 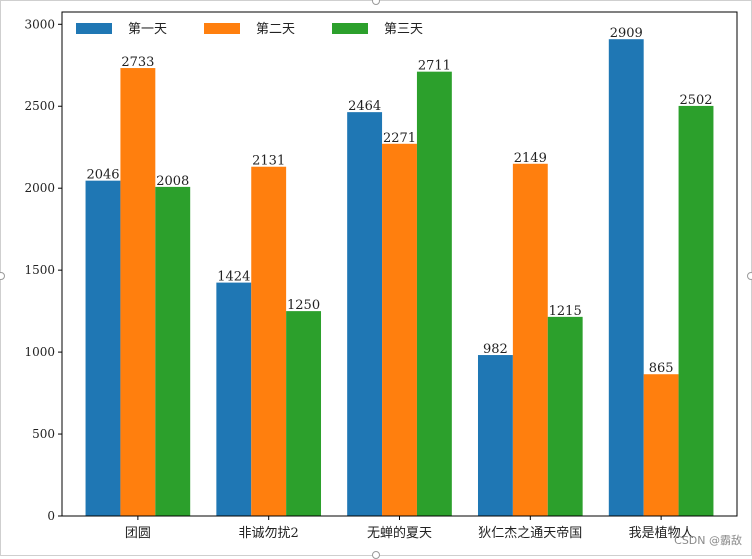 I want to click on y-tick-label: 2500, so click(x=39, y=106).